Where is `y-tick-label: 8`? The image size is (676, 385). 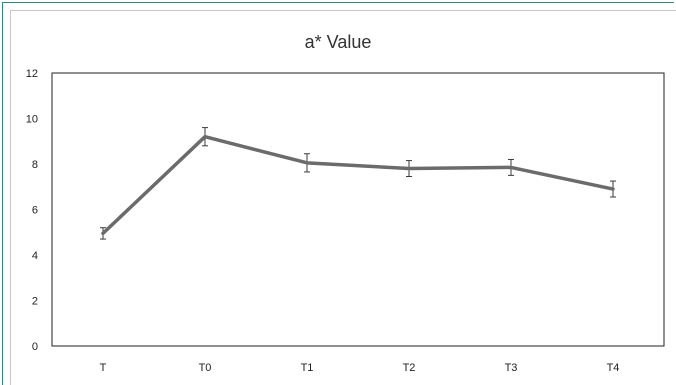
y-tick-label: 8 is located at coordinates (35, 165).